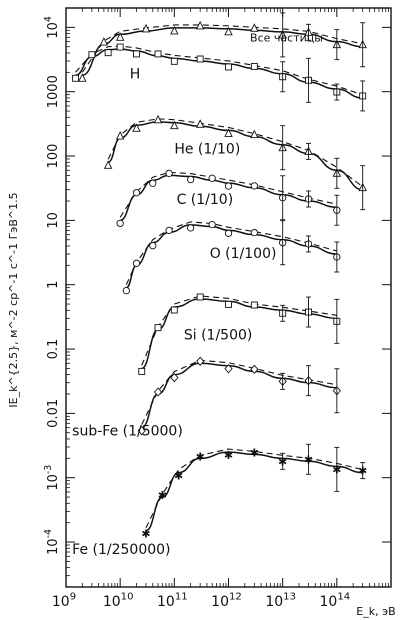 This screenshot has height=620, width=415. What do you see at coordinates (135, 75) in the screenshot?
I see `series-label: H` at bounding box center [135, 75].